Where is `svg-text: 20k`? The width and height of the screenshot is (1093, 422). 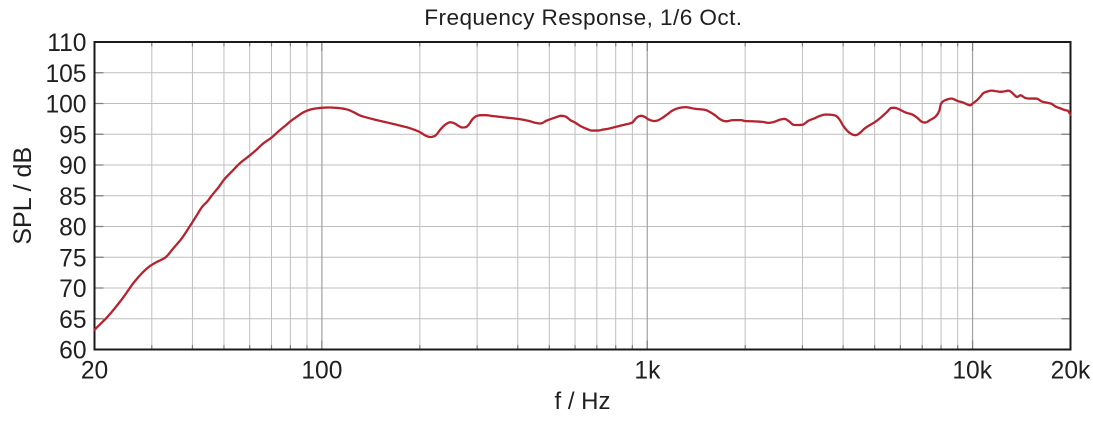
svg-text: 20k is located at coordinates (1071, 371).